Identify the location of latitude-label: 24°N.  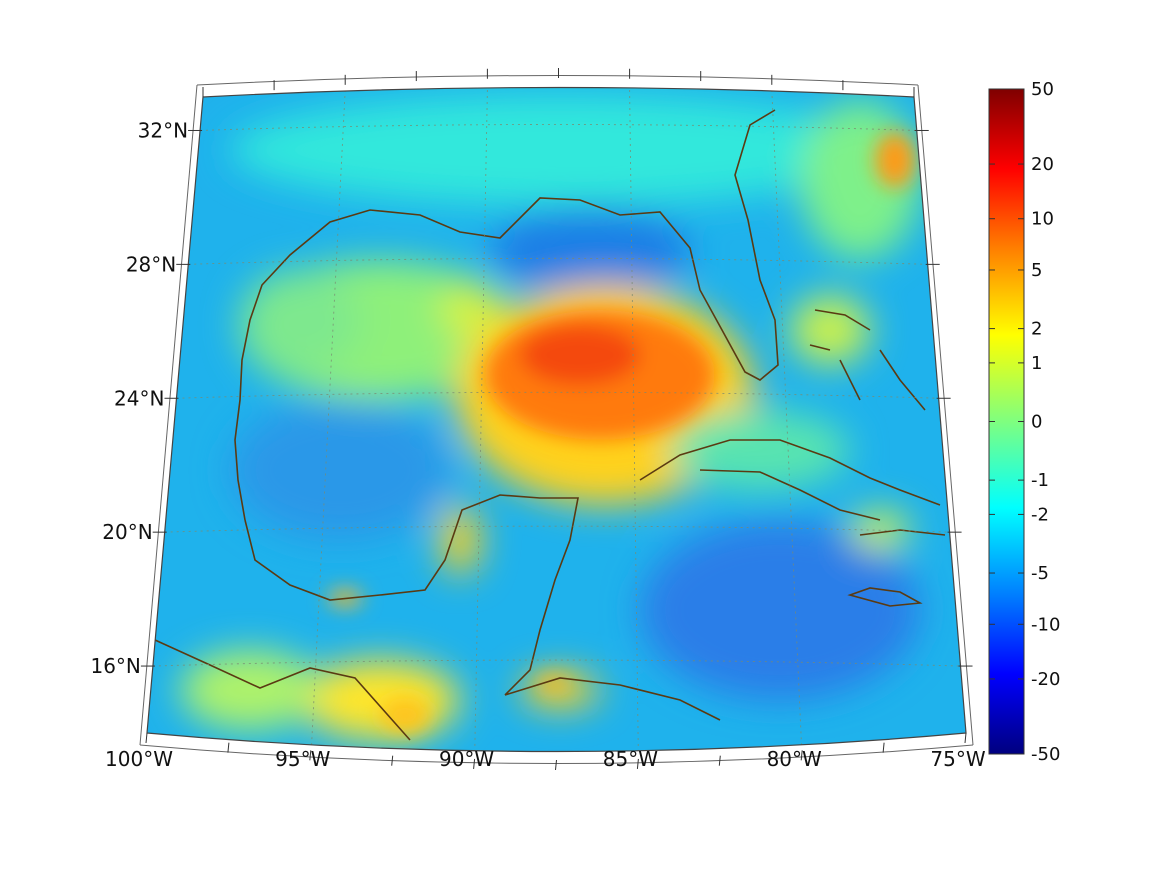
(139, 398).